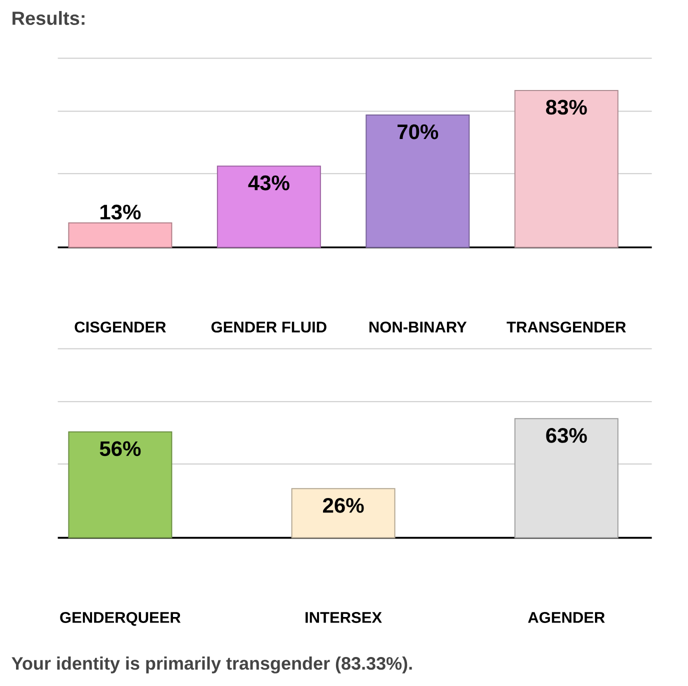 The width and height of the screenshot is (688, 686). What do you see at coordinates (48, 18) in the screenshot?
I see `chart-title: Results:` at bounding box center [48, 18].